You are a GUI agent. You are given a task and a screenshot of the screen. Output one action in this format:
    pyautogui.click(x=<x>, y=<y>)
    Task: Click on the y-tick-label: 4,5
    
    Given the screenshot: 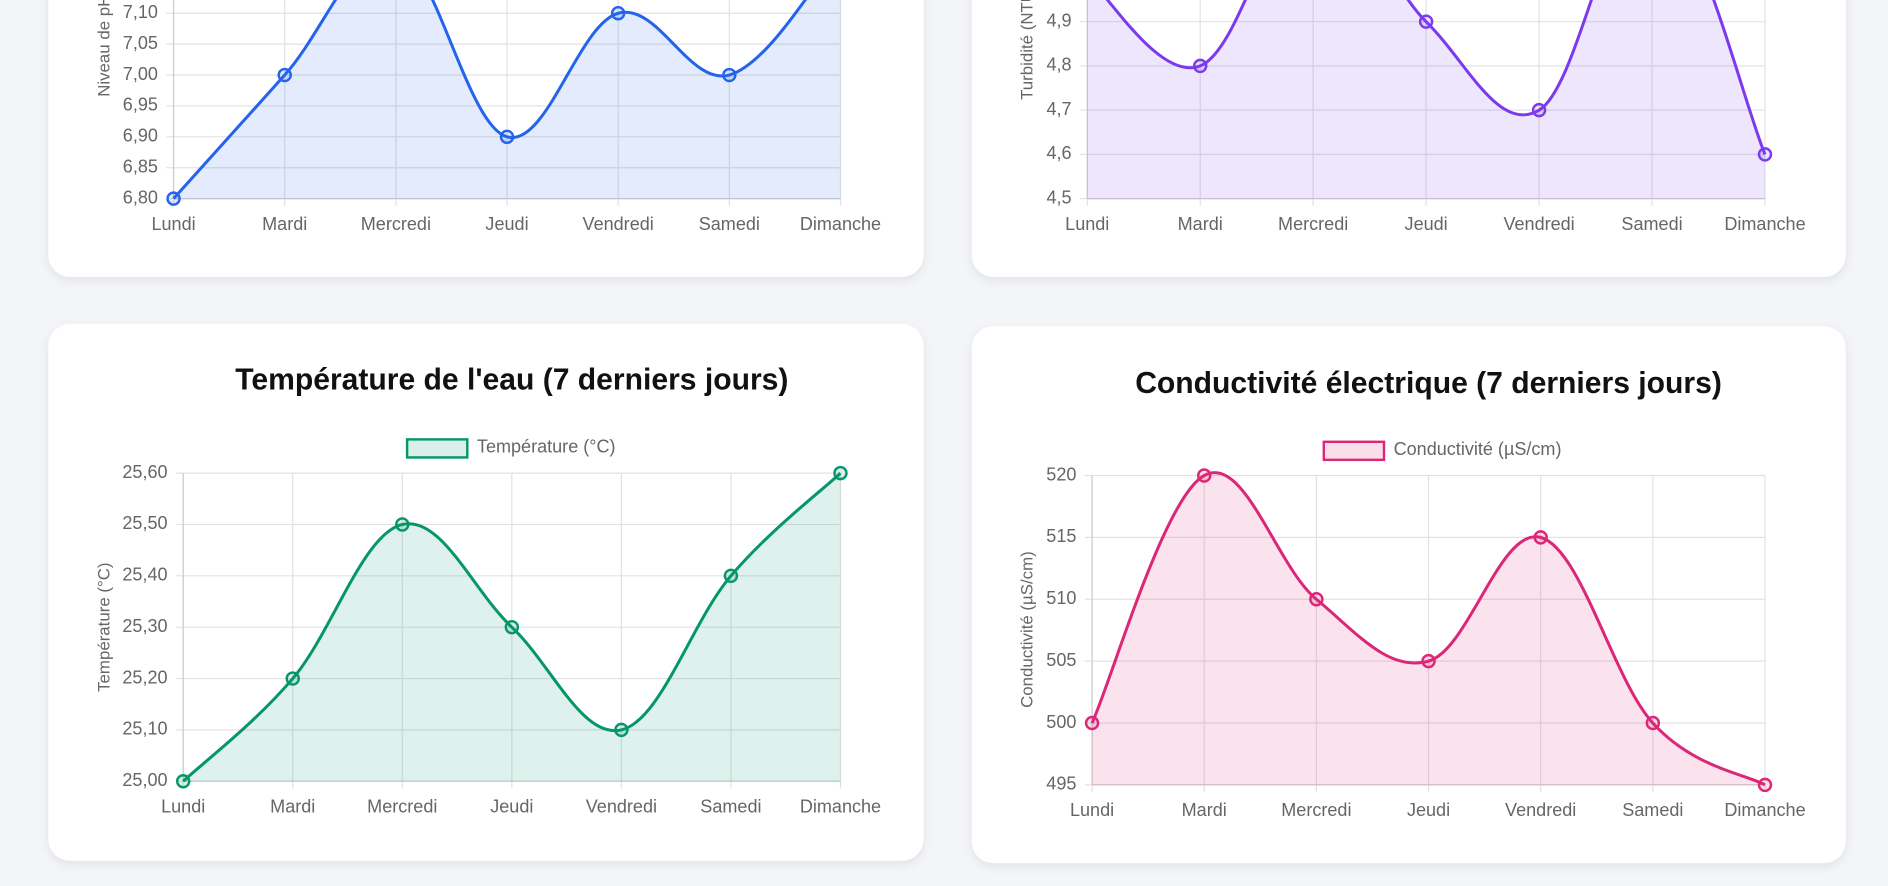 What is the action you would take?
    pyautogui.click(x=1059, y=197)
    